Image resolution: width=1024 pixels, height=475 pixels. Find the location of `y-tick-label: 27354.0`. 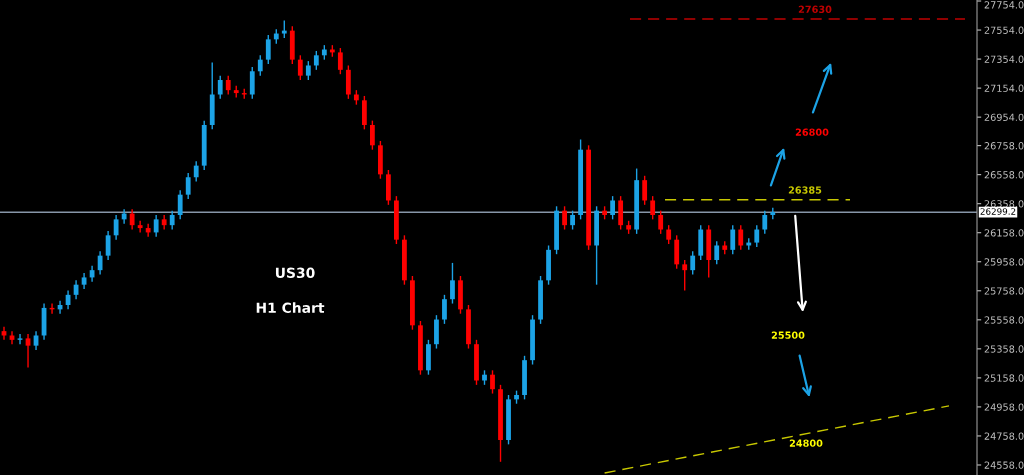

y-tick-label: 27354.0 is located at coordinates (1004, 59).